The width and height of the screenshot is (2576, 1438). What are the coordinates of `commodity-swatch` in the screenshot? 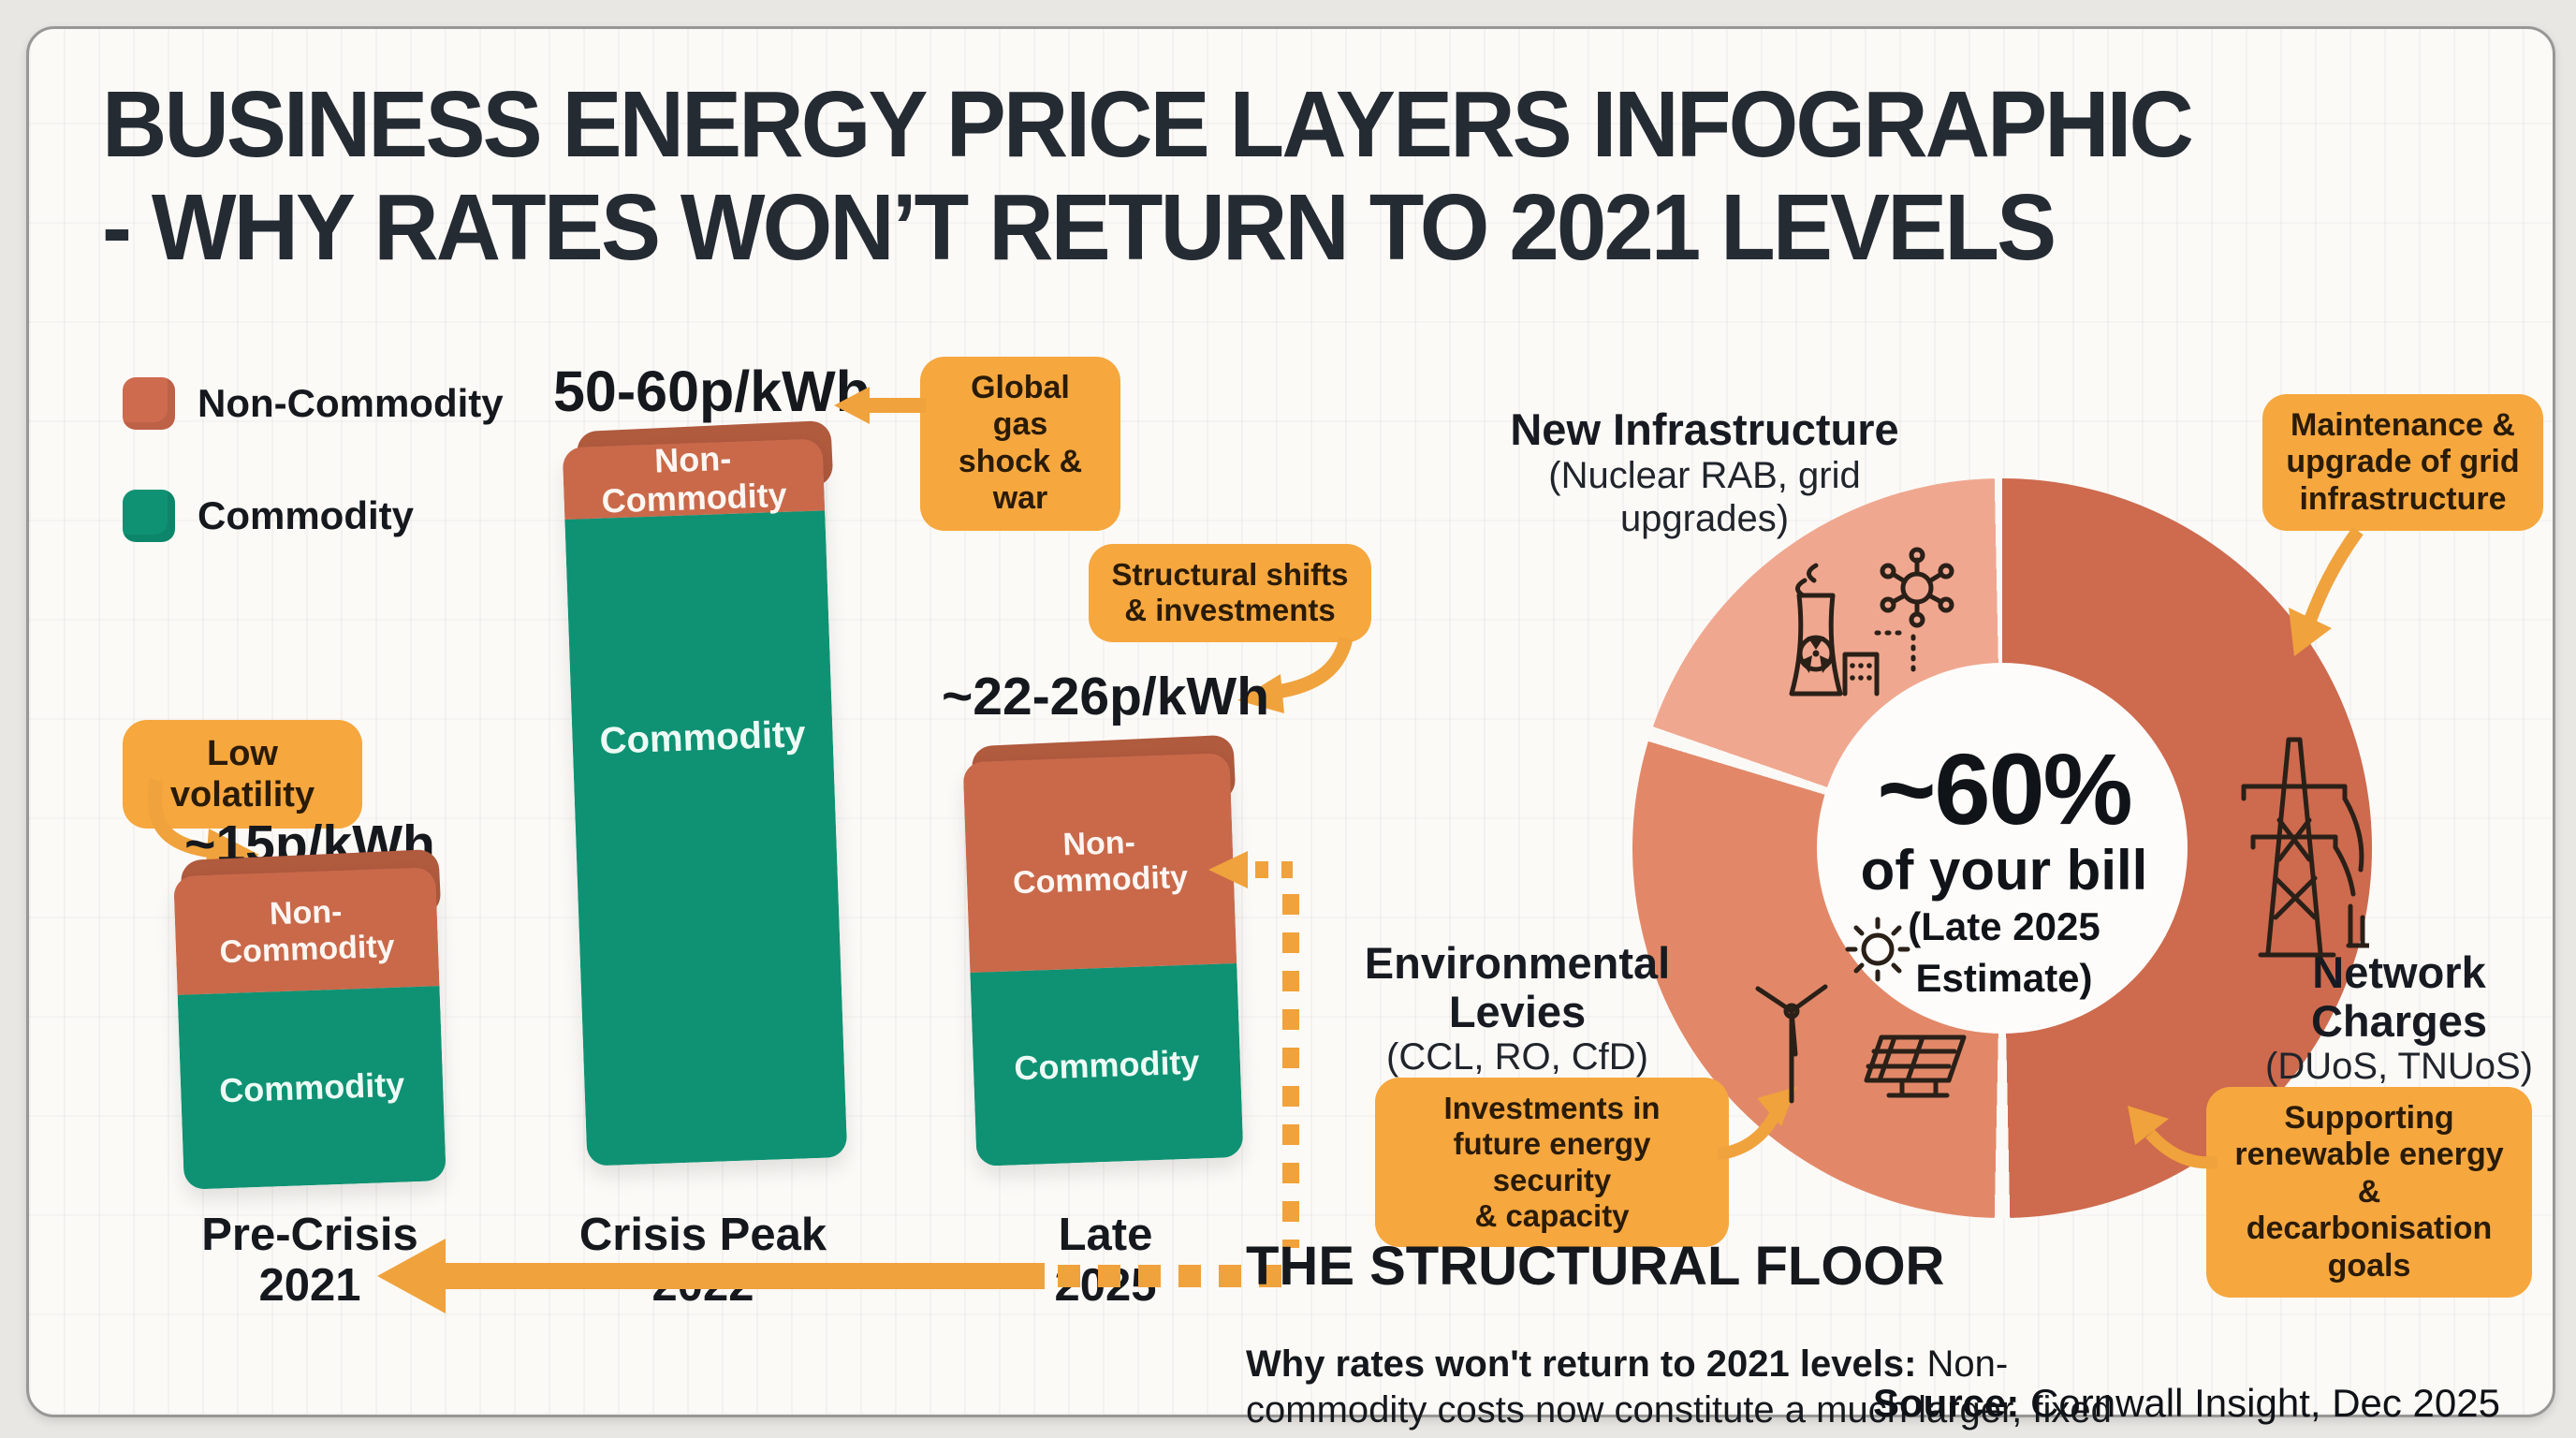 It's located at (149, 516).